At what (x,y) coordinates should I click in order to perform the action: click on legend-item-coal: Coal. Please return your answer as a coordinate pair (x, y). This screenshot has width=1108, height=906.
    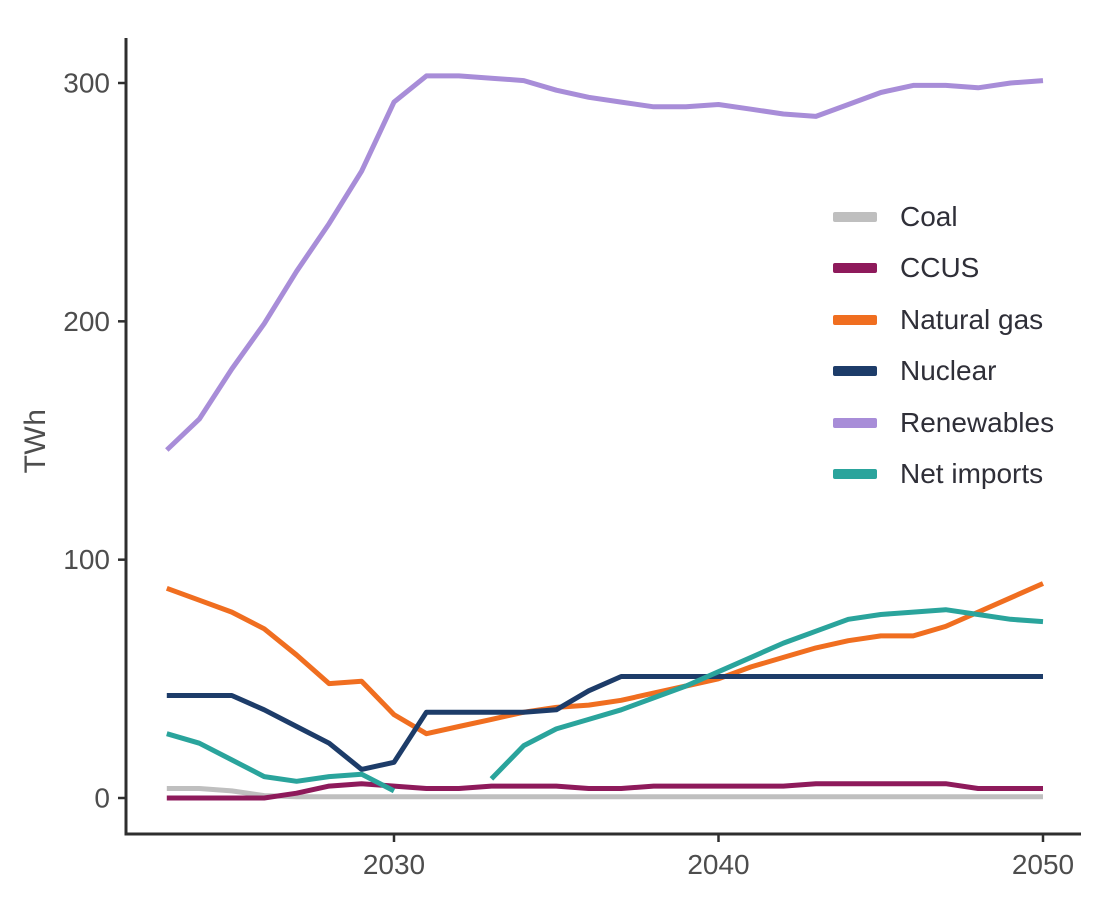
    Looking at the image, I should click on (943, 217).